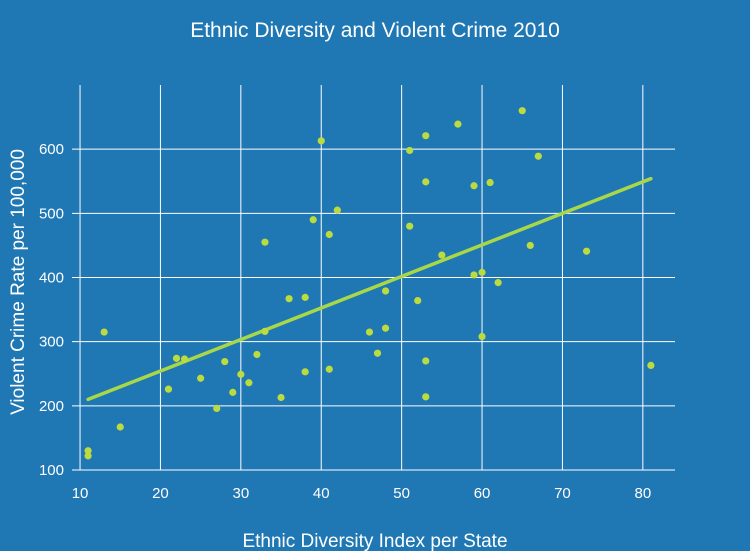 The image size is (750, 551). What do you see at coordinates (401, 493) in the screenshot?
I see `x-tick-label: 50` at bounding box center [401, 493].